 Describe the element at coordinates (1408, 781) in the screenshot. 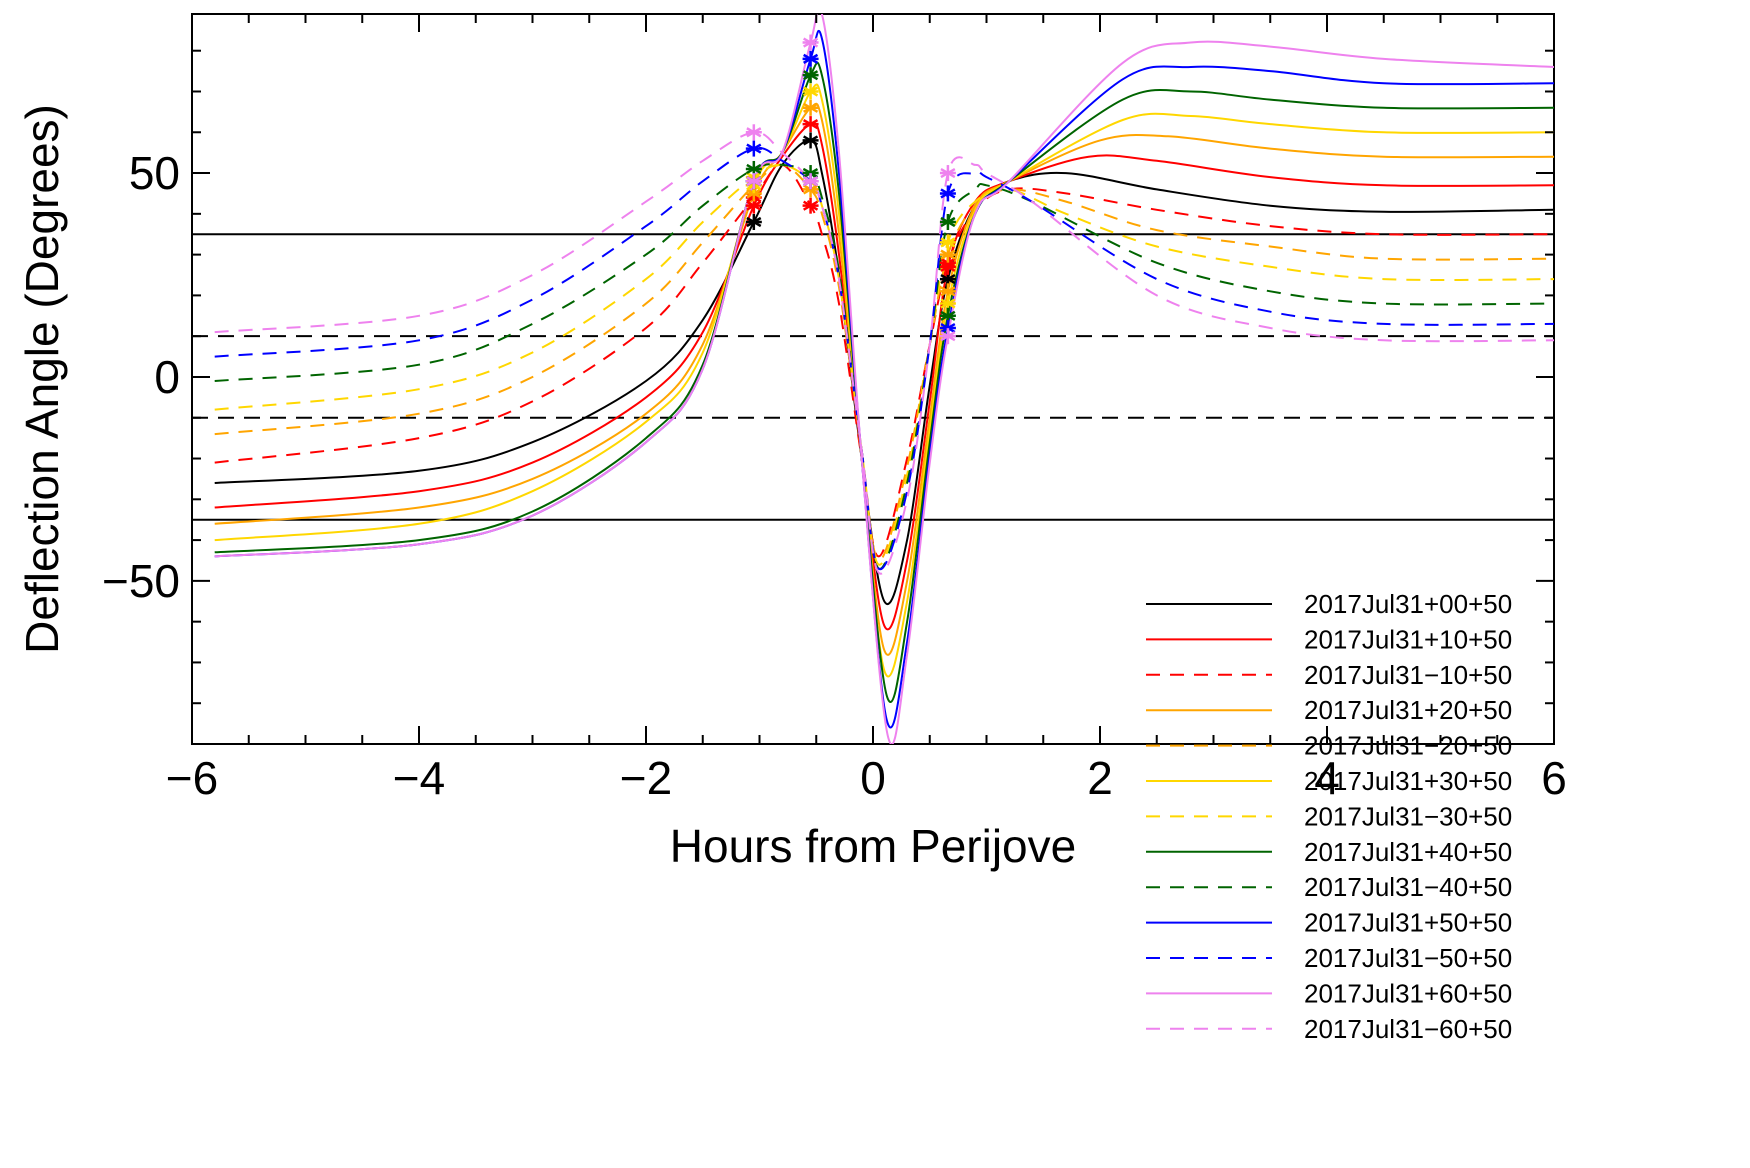

I see `legend-label-5: 2017Jul31+30+50` at that location.